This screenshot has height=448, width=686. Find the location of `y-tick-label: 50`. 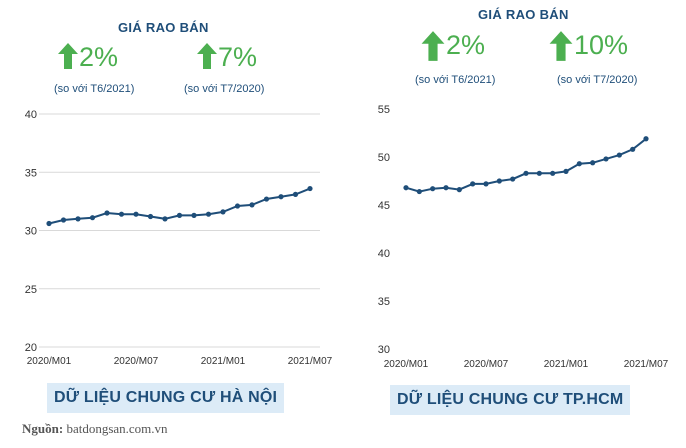

y-tick-label: 50 is located at coordinates (384, 158).